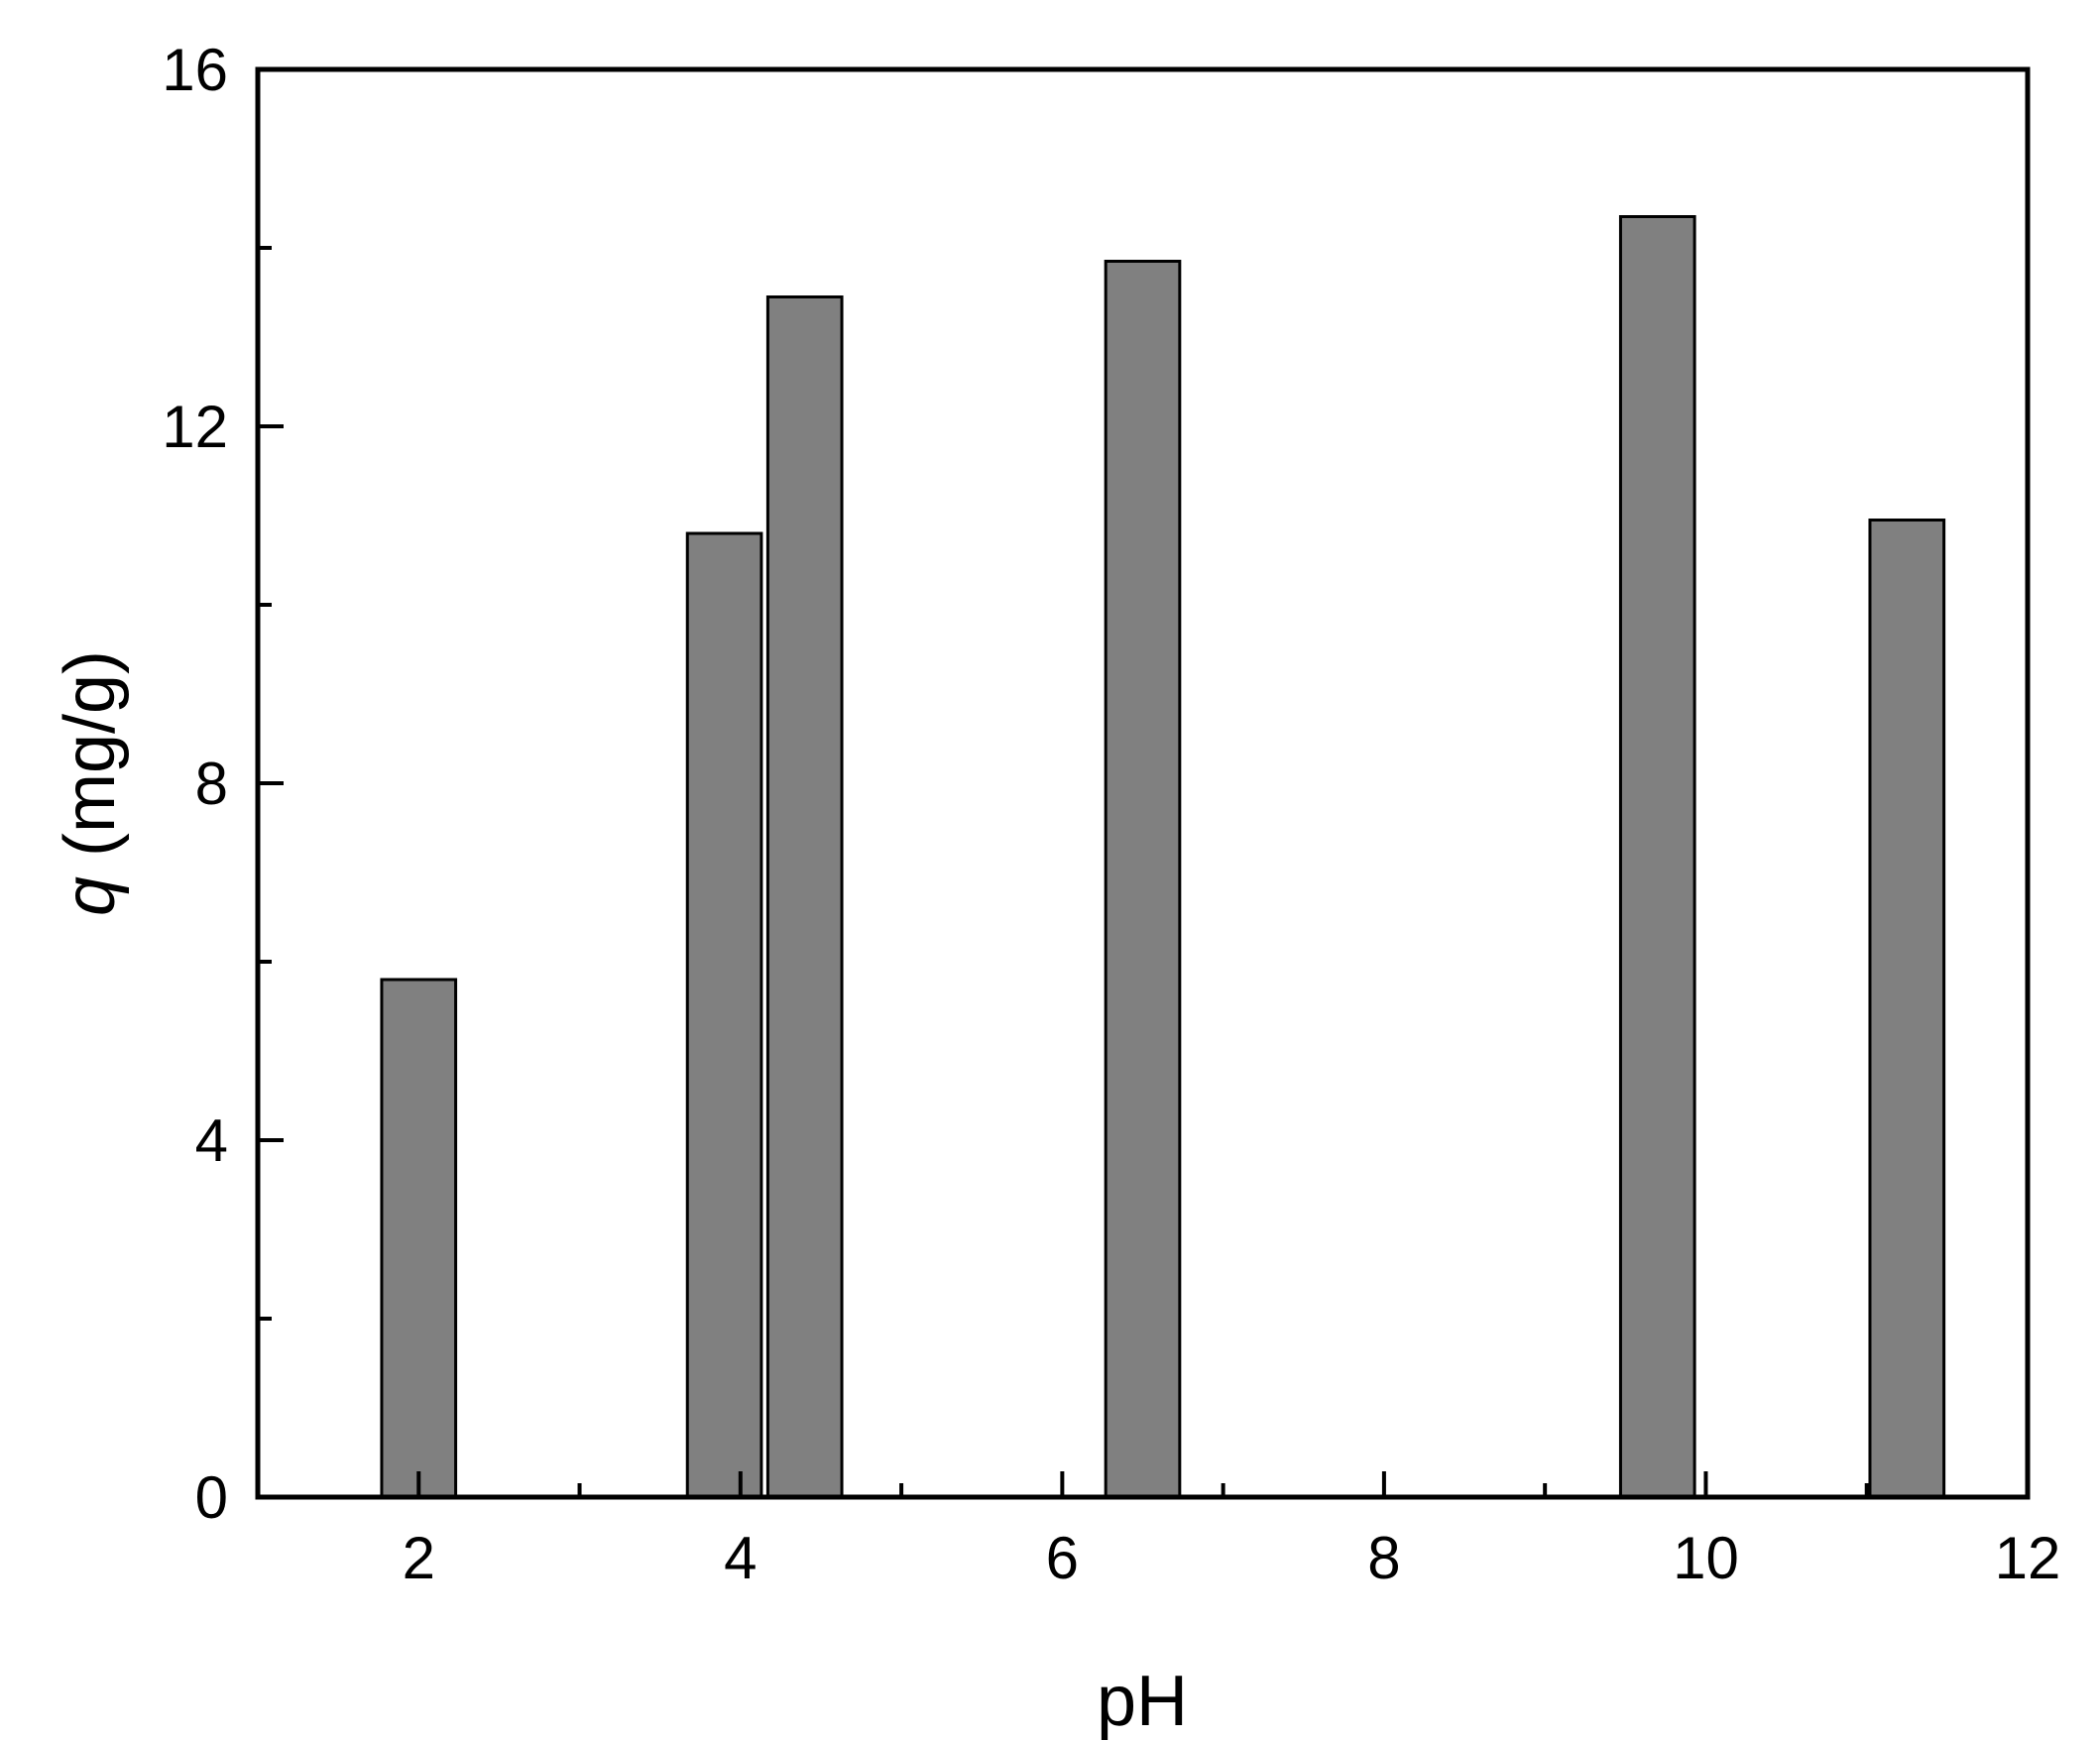  I want to click on x-tick-label-5: 12, so click(2028, 1558).